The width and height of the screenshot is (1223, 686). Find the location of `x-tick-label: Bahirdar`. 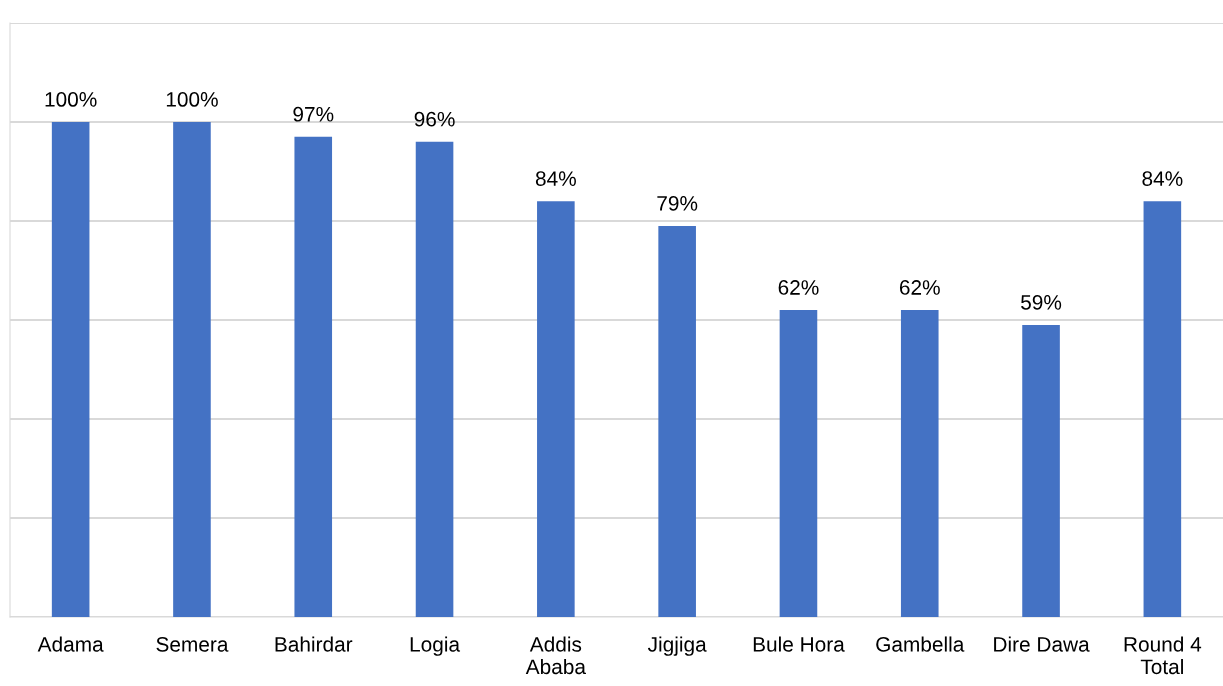

x-tick-label: Bahirdar is located at coordinates (314, 644).